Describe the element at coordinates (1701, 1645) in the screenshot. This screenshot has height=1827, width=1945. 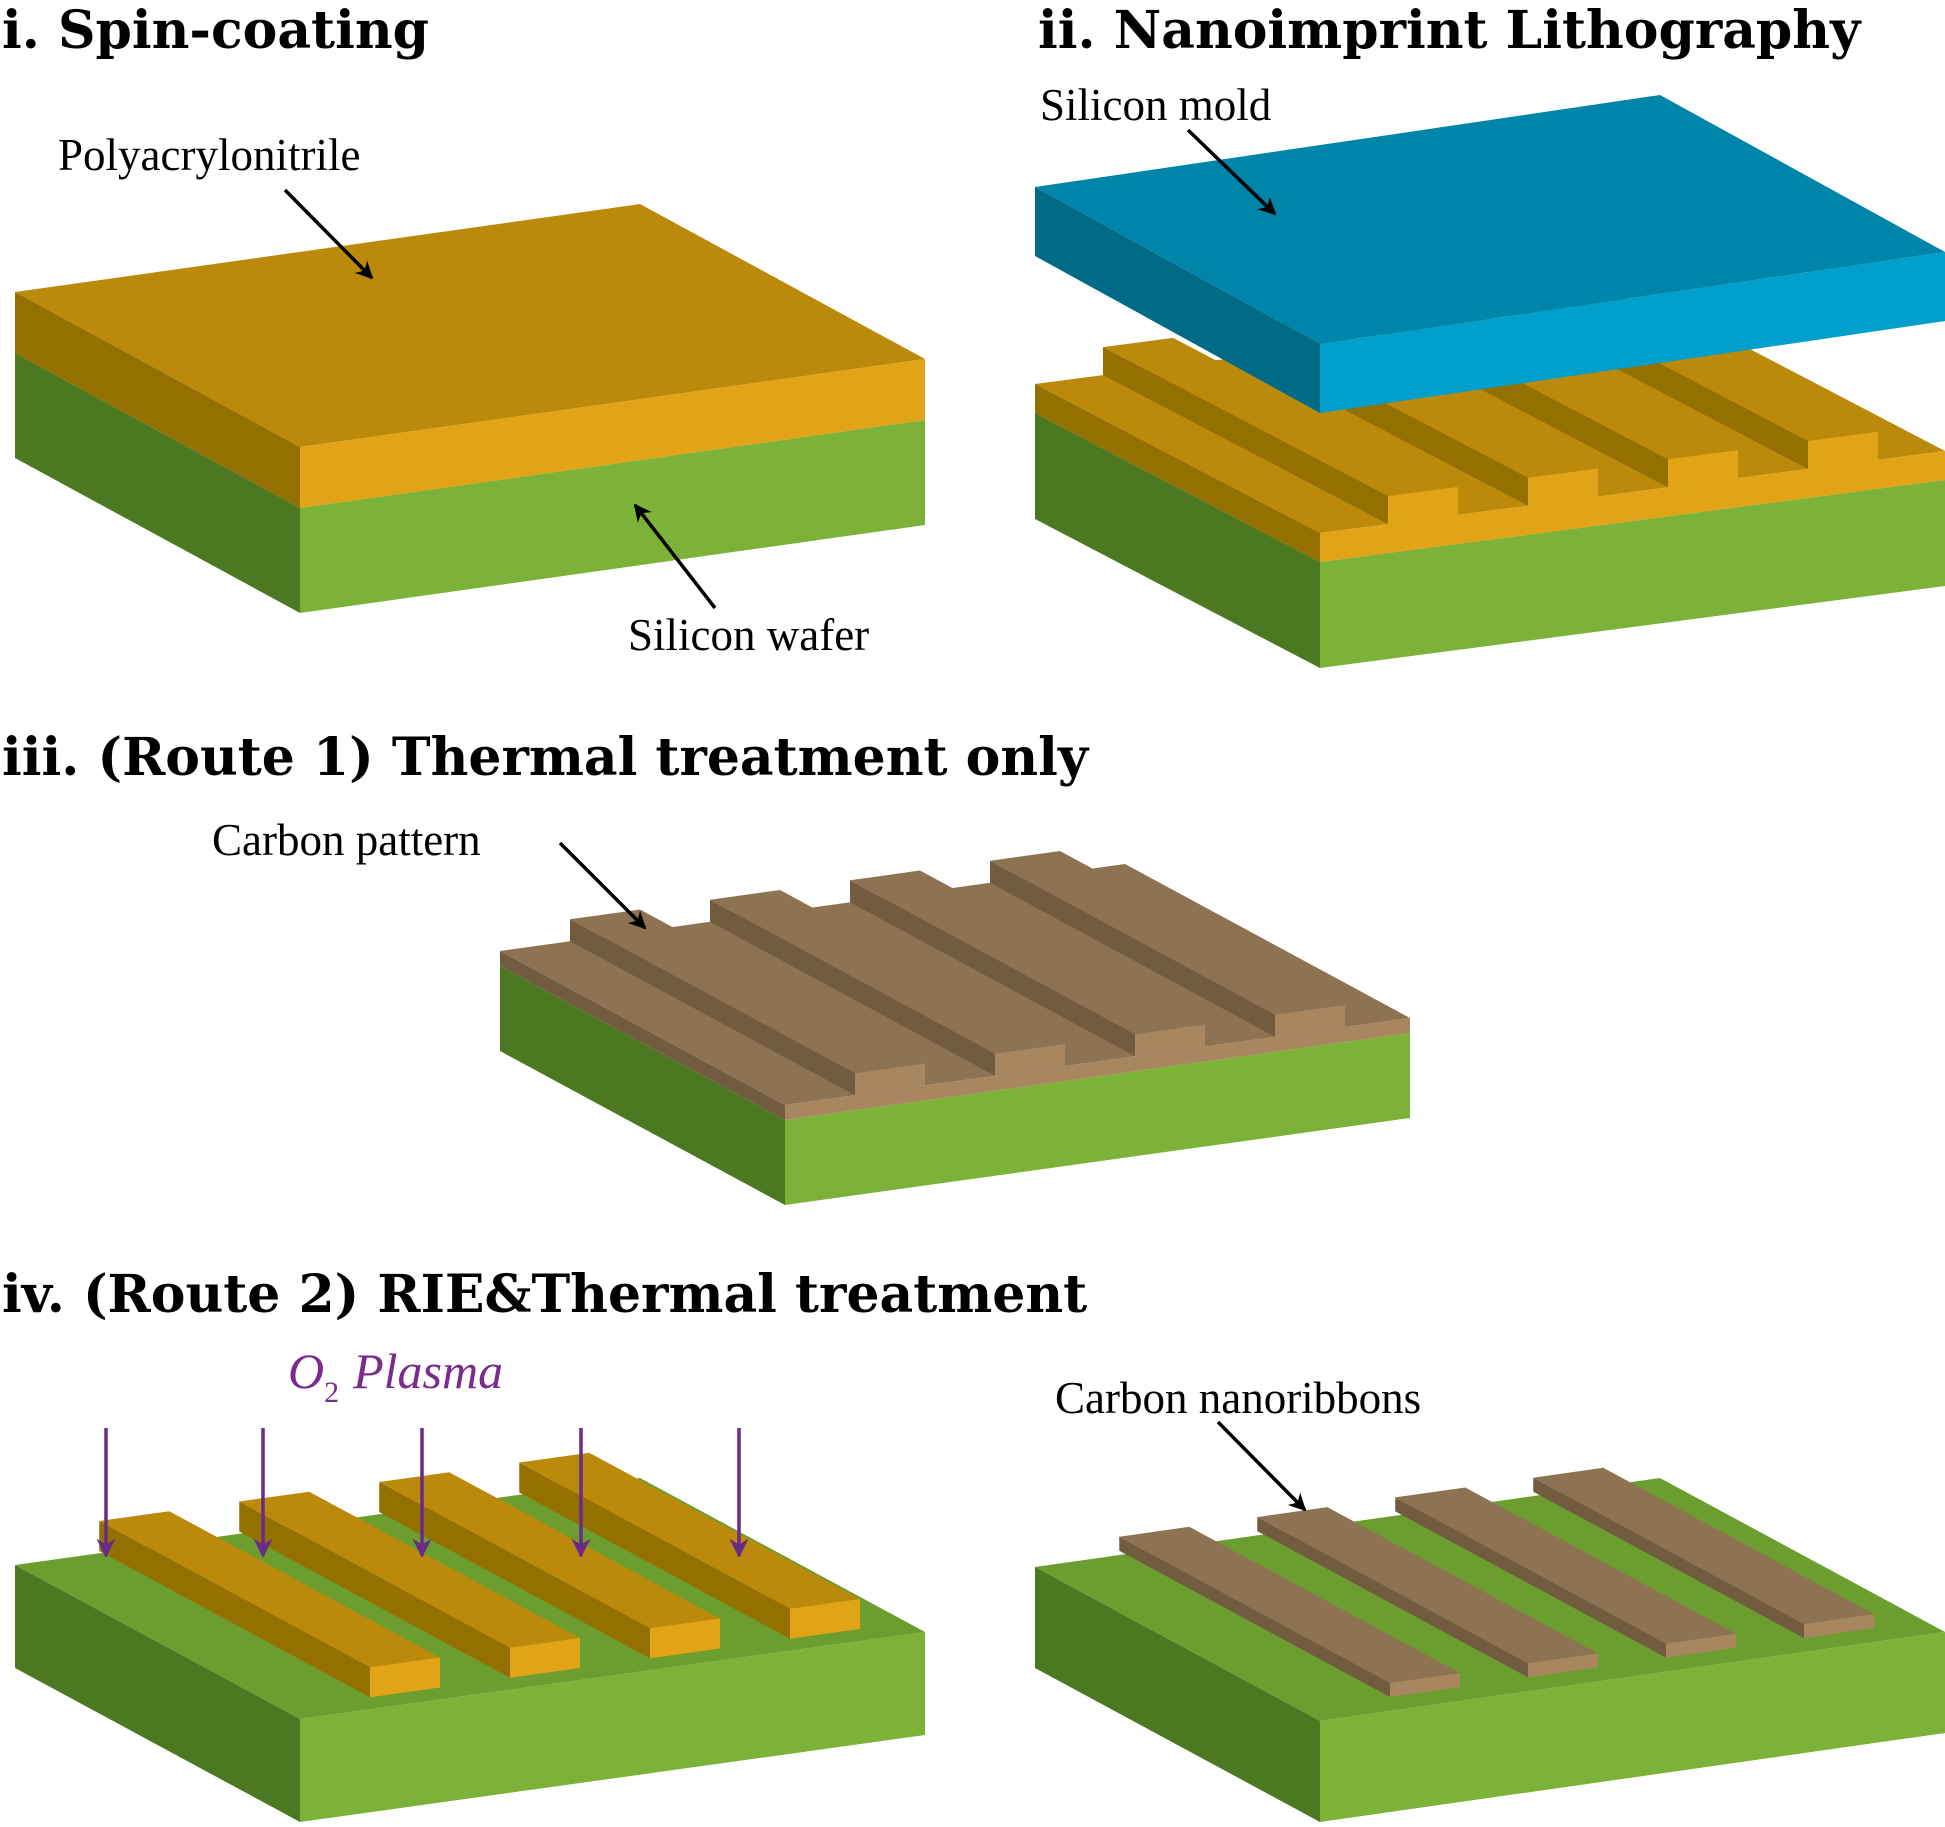
I see `carbon-ribbon-3-front` at that location.